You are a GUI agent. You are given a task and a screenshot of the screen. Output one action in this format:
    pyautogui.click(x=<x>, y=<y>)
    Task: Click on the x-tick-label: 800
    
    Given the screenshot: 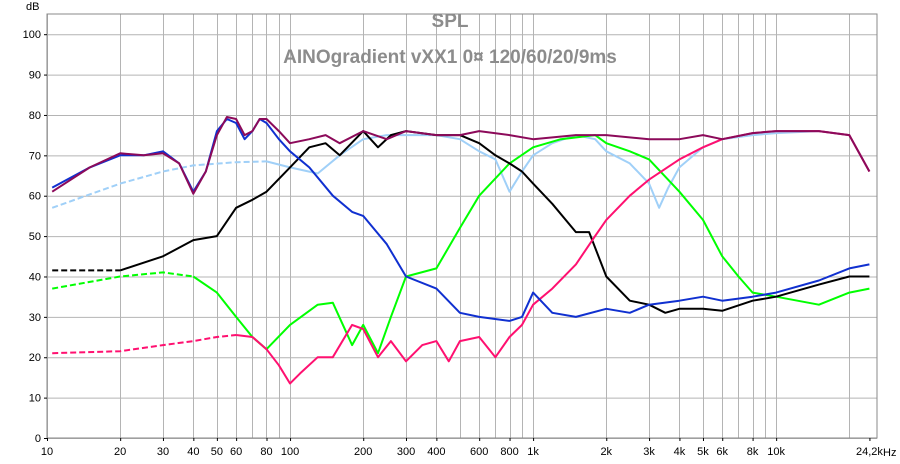 What is the action you would take?
    pyautogui.click(x=509, y=452)
    